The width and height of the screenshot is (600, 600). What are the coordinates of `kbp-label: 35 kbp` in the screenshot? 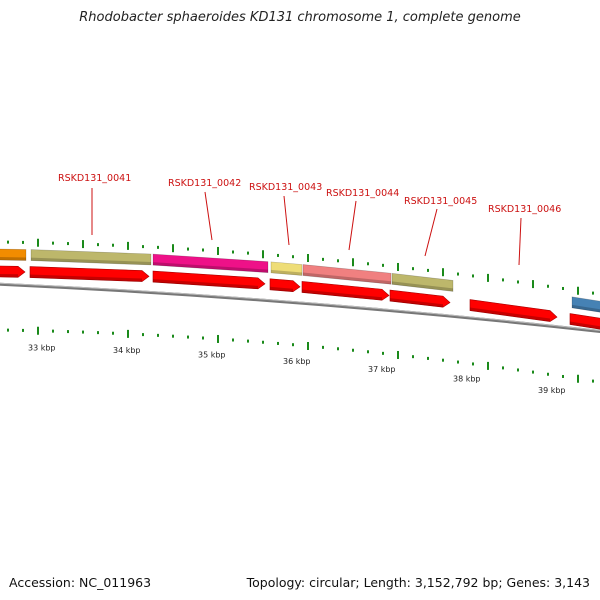 It's located at (212, 355).